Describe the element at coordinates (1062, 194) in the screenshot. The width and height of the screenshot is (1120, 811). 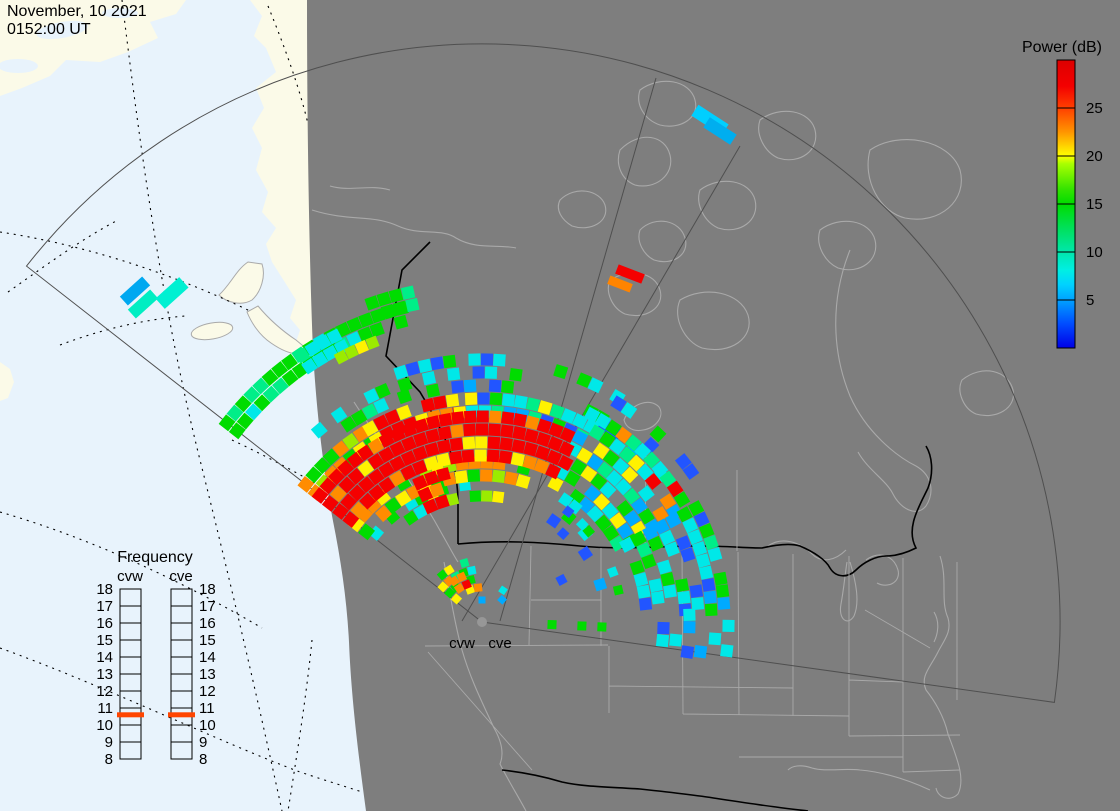
I see `power-colorbar: Power (dB) 25 20 15 10 5` at that location.